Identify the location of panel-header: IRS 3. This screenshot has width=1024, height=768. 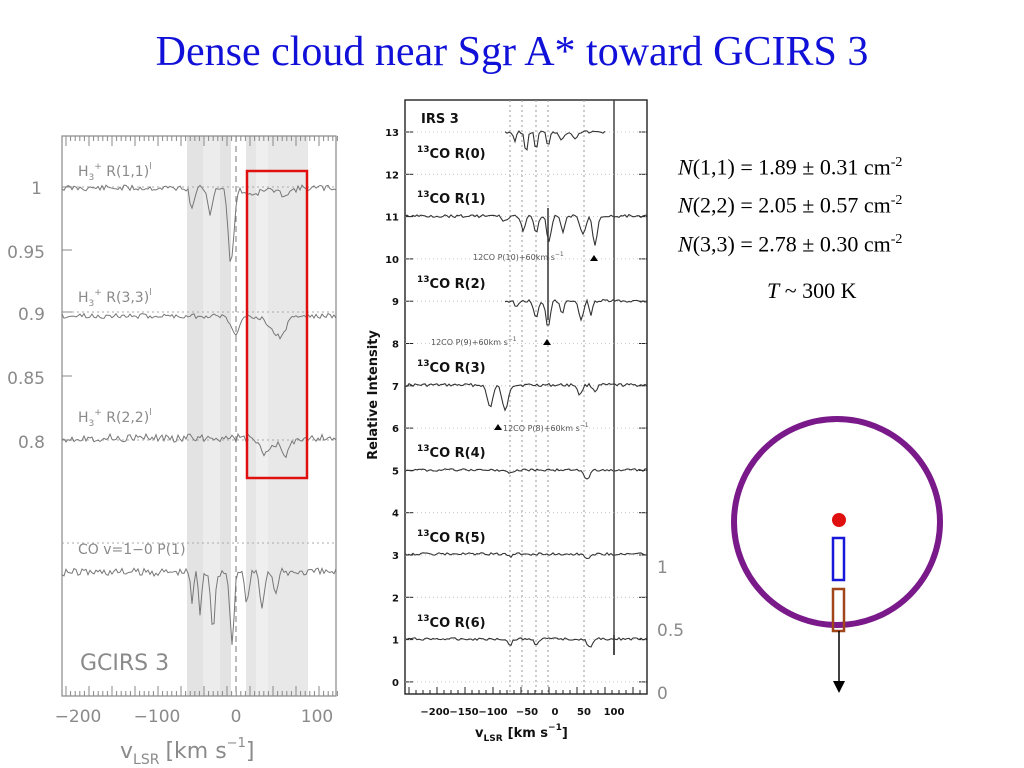
(440, 119).